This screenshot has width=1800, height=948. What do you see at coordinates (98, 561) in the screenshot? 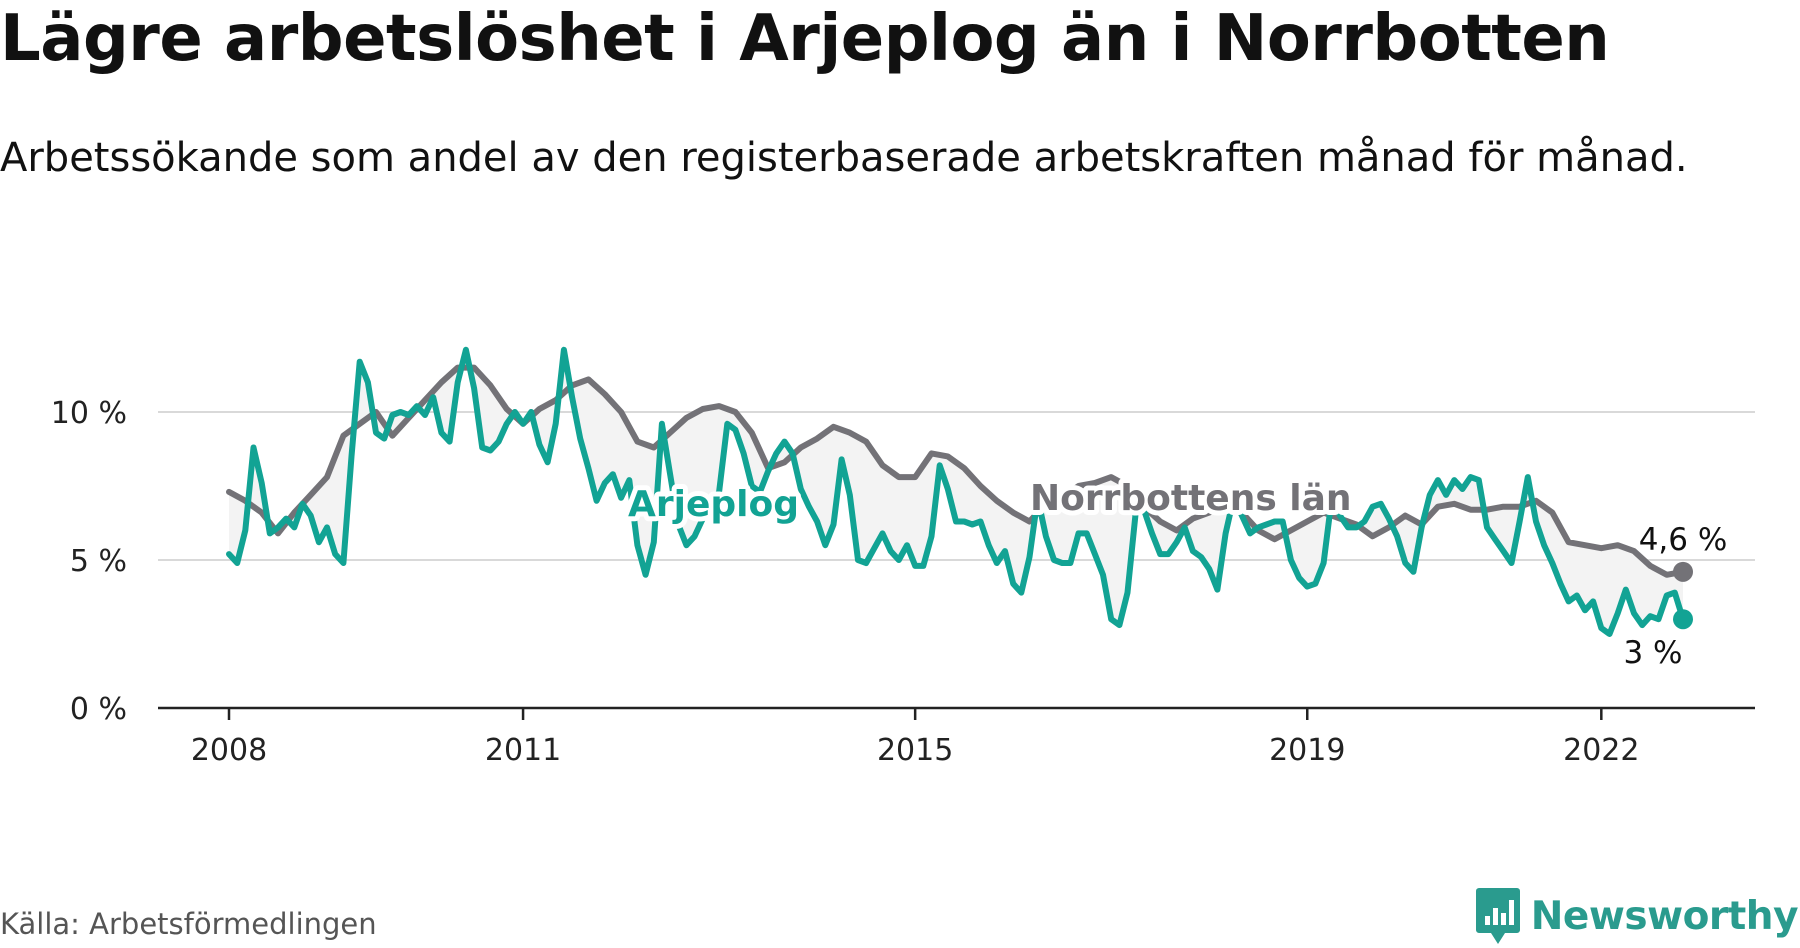
I see `y-tick-label: 5 %` at bounding box center [98, 561].